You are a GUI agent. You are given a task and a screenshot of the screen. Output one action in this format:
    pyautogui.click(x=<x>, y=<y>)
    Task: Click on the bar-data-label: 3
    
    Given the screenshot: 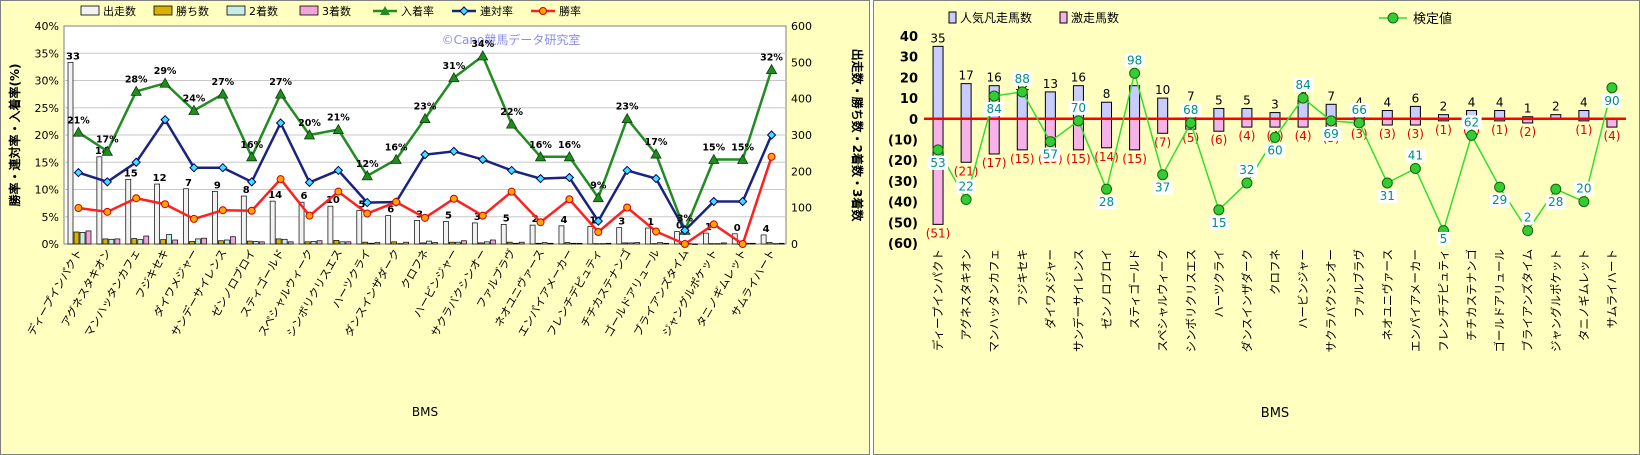 What is the action you would take?
    pyautogui.click(x=621, y=222)
    